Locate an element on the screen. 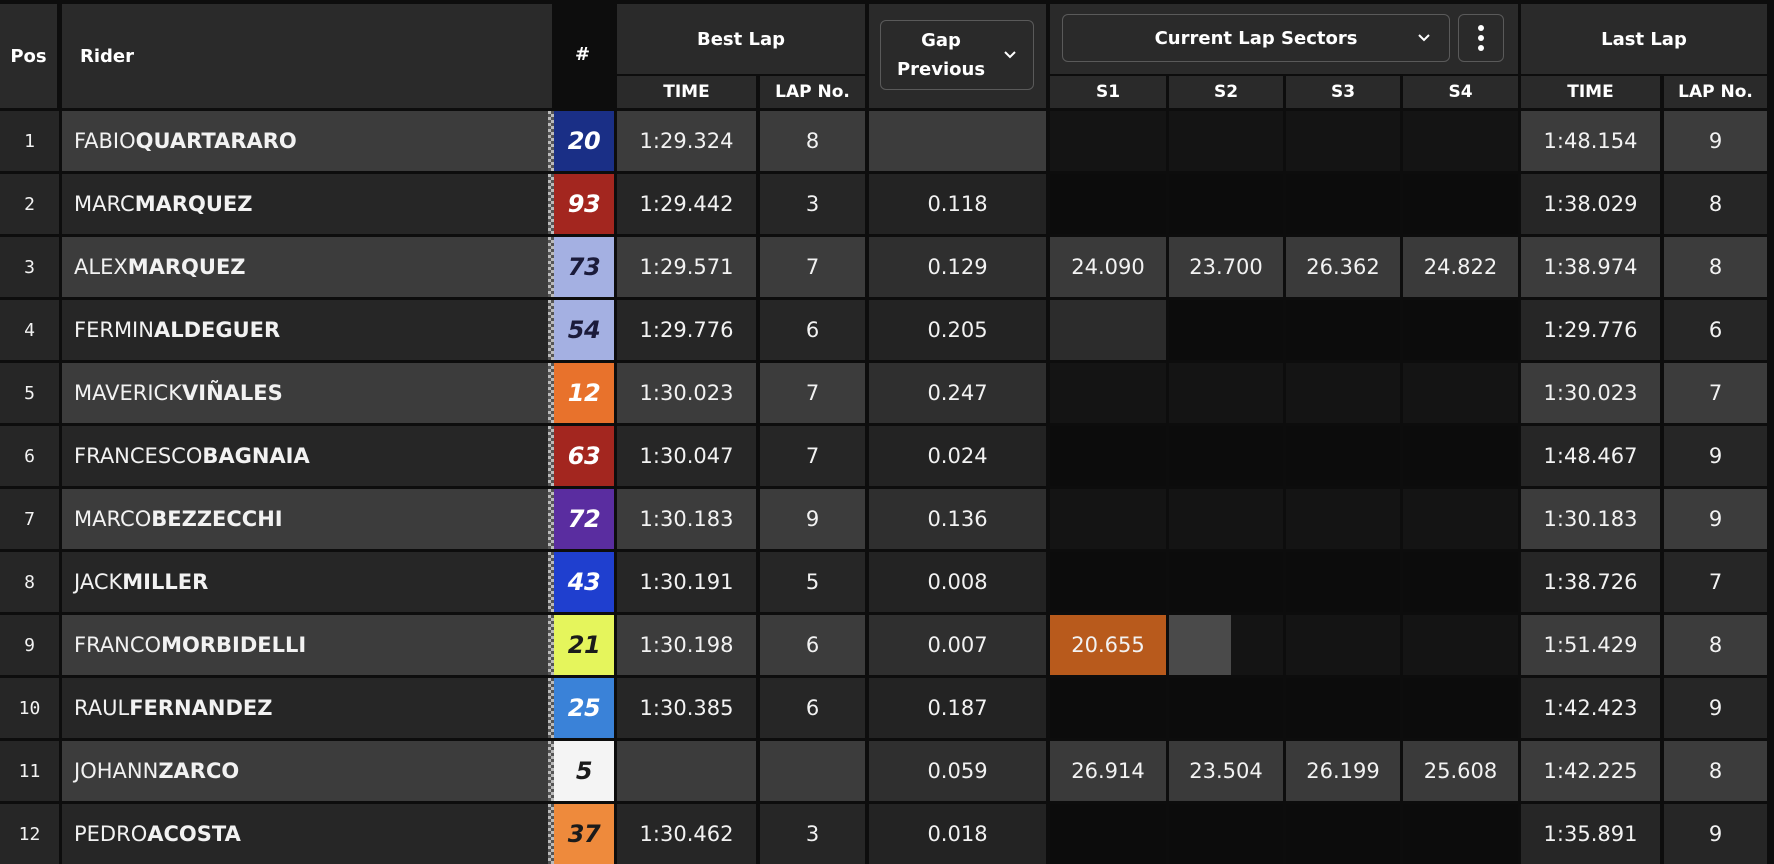 The image size is (1774, 864). gap-previous-cell: 0.024 is located at coordinates (957, 456).